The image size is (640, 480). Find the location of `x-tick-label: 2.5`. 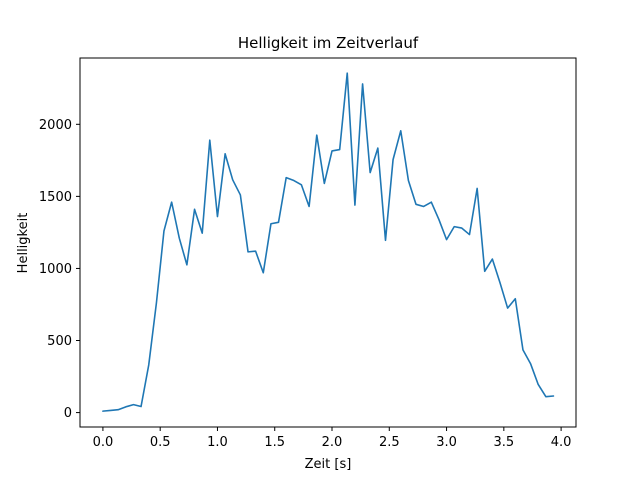

x-tick-label: 2.5 is located at coordinates (389, 442).